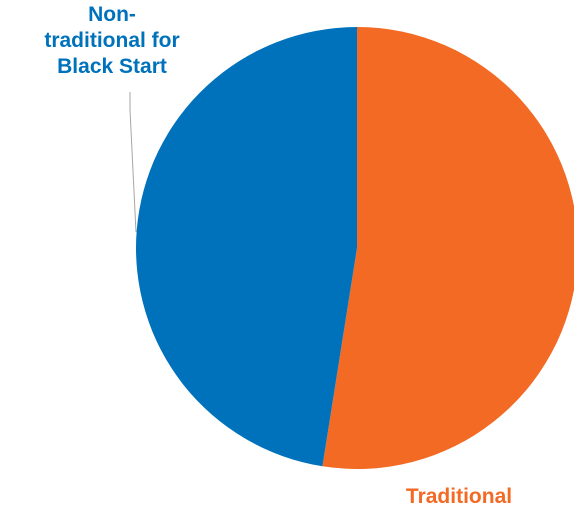 This screenshot has width=574, height=512. What do you see at coordinates (111, 40) in the screenshot?
I see `slice-label-non-traditional-for-black-start: Non-traditional for Black Start` at bounding box center [111, 40].